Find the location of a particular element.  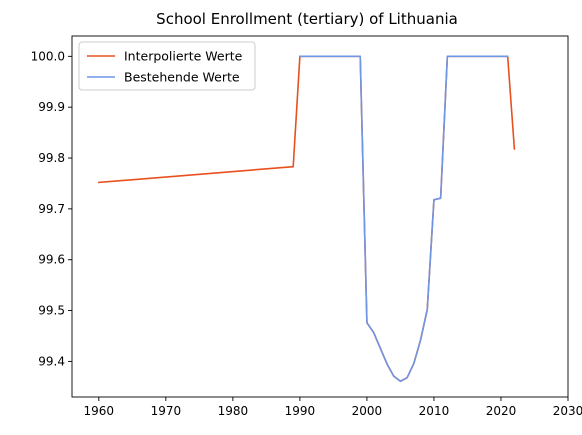

x-tick-label: 1970 is located at coordinates (166, 411).